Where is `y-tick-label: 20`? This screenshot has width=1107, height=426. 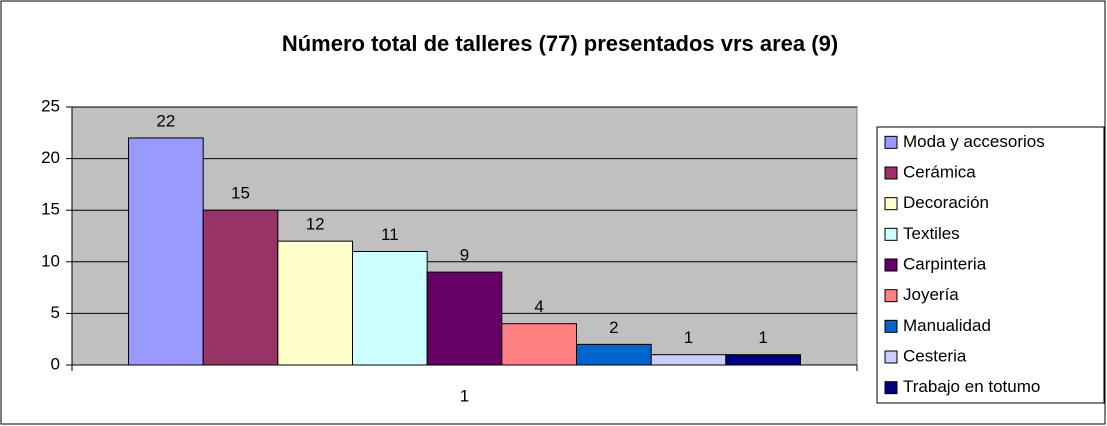 y-tick-label: 20 is located at coordinates (50, 157).